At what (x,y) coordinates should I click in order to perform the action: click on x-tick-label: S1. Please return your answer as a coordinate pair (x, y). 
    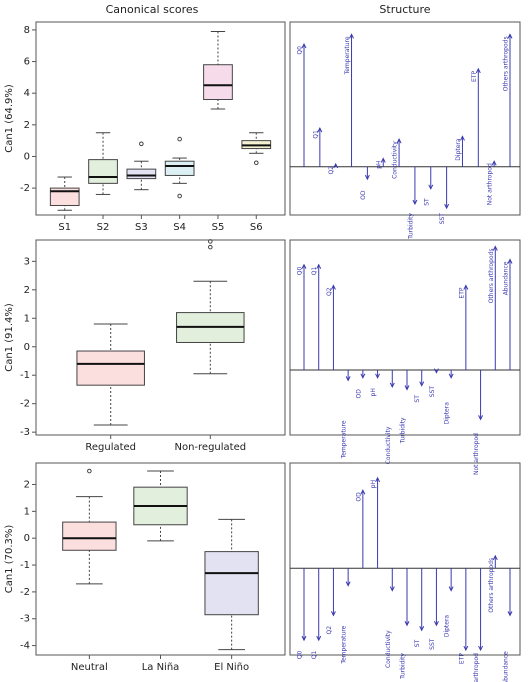
    Looking at the image, I should click on (64, 227).